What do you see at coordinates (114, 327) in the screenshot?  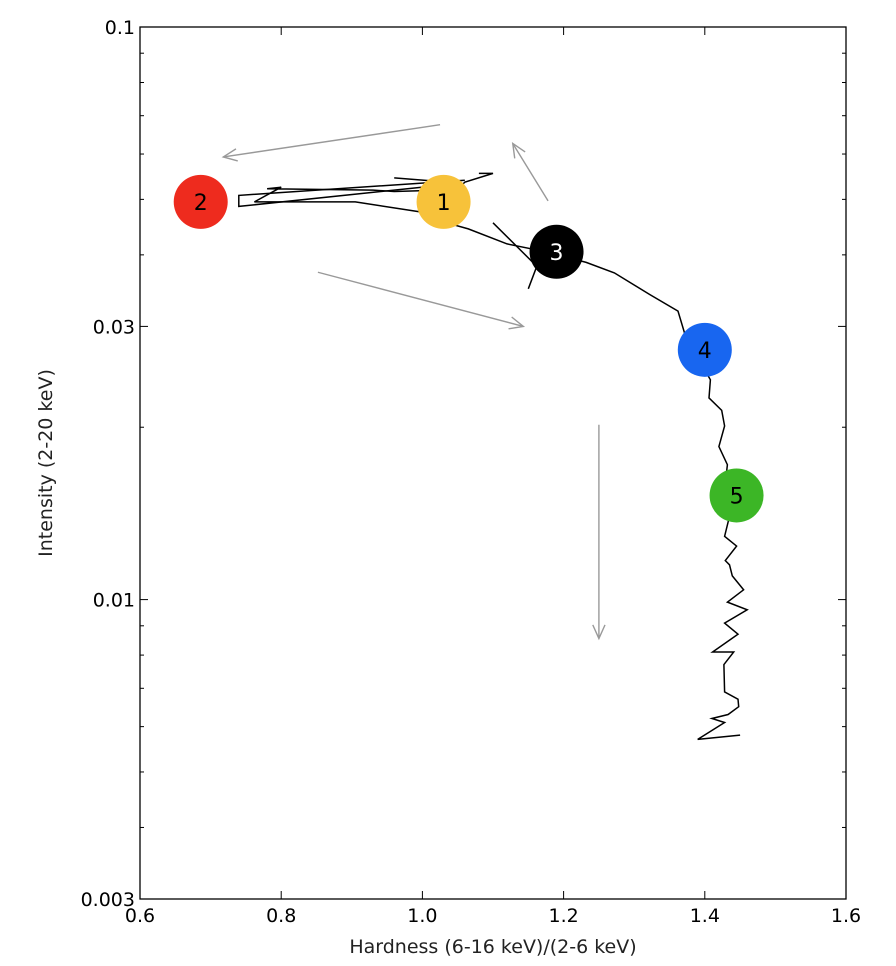 I see `y-tick-label: 0.03` at bounding box center [114, 327].